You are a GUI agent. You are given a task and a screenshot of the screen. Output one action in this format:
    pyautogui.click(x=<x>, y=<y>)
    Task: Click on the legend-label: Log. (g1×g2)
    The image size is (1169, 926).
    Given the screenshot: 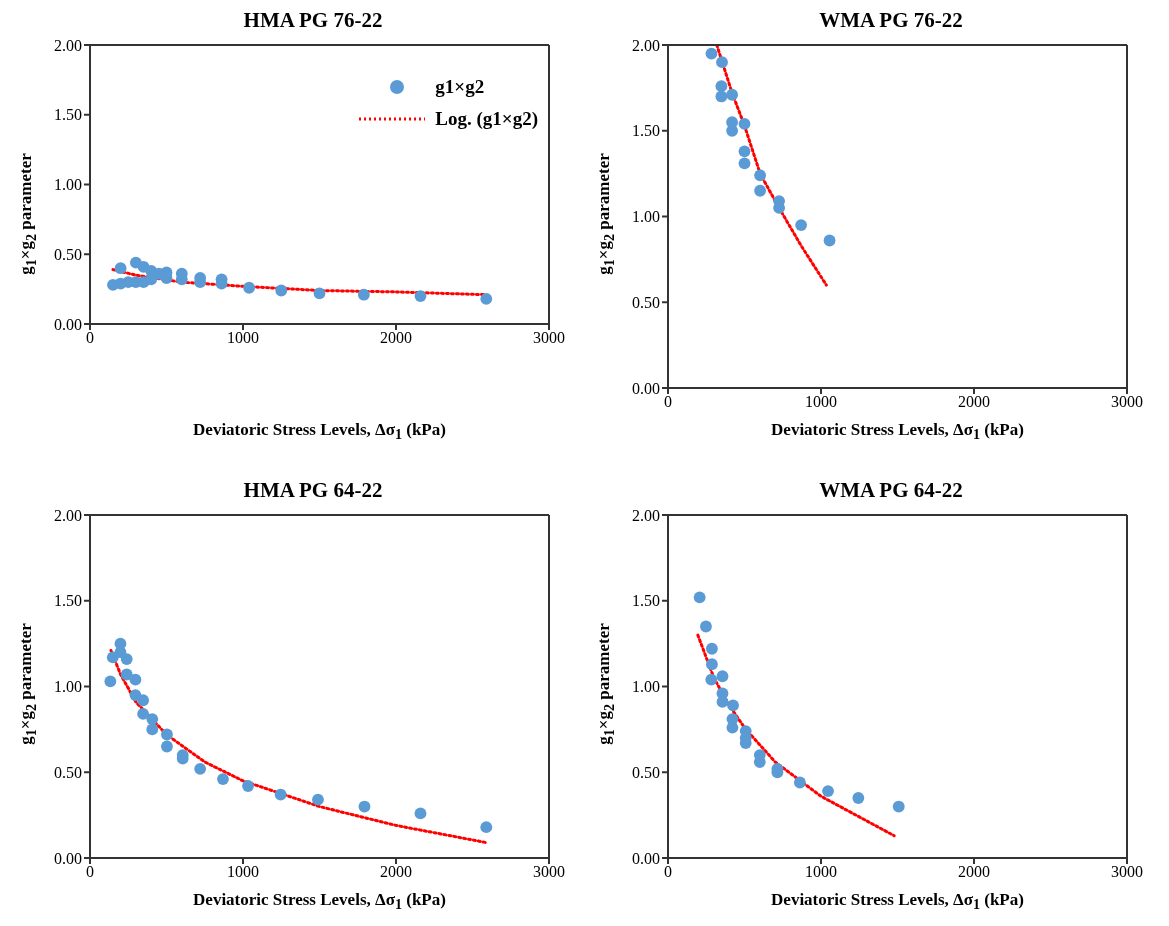 What is the action you would take?
    pyautogui.click(x=486, y=119)
    